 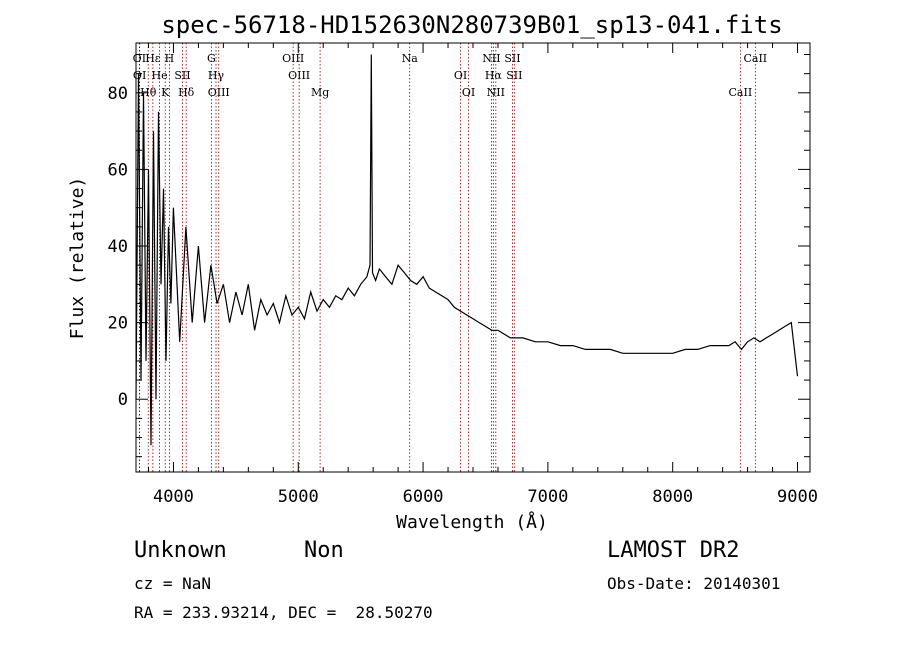 What do you see at coordinates (173, 583) in the screenshot?
I see `redshift-cz: cz = NaN` at bounding box center [173, 583].